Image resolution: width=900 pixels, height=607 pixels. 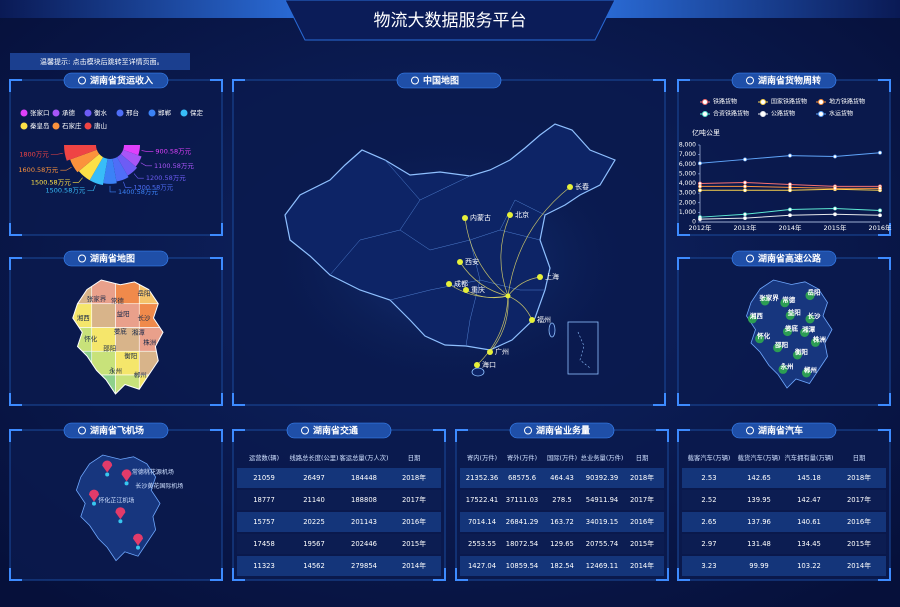 What do you see at coordinates (687, 183) in the screenshot?
I see `y-tick-label: 4,000` at bounding box center [687, 183].